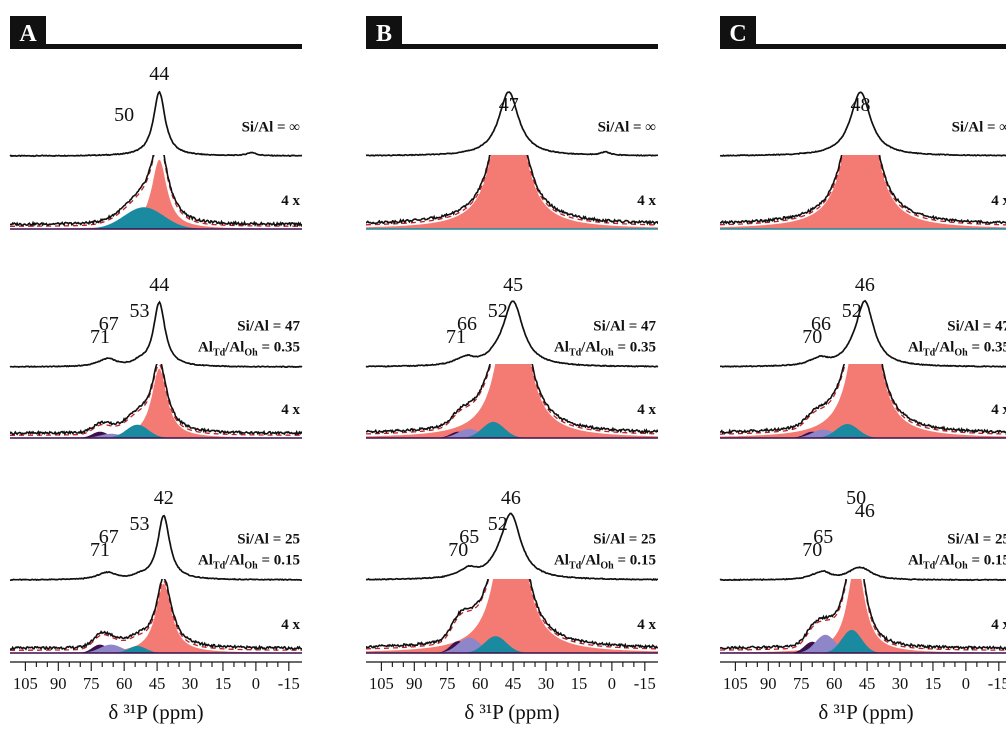 This screenshot has width=1006, height=730. What do you see at coordinates (812, 550) in the screenshot?
I see `peak-label: 70` at bounding box center [812, 550].